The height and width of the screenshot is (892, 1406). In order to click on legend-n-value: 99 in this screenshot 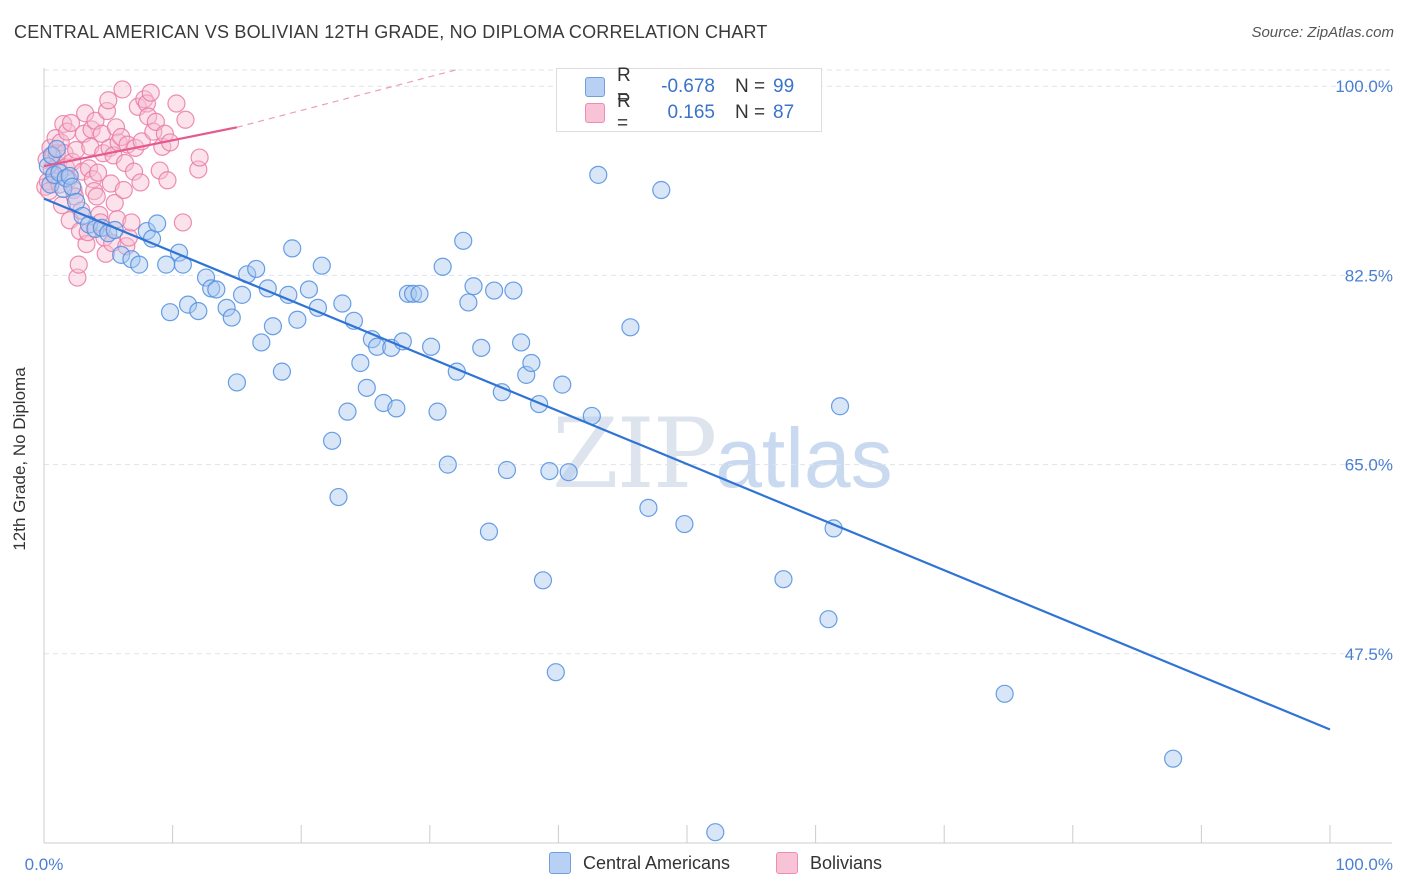, I will do `click(784, 86)`.